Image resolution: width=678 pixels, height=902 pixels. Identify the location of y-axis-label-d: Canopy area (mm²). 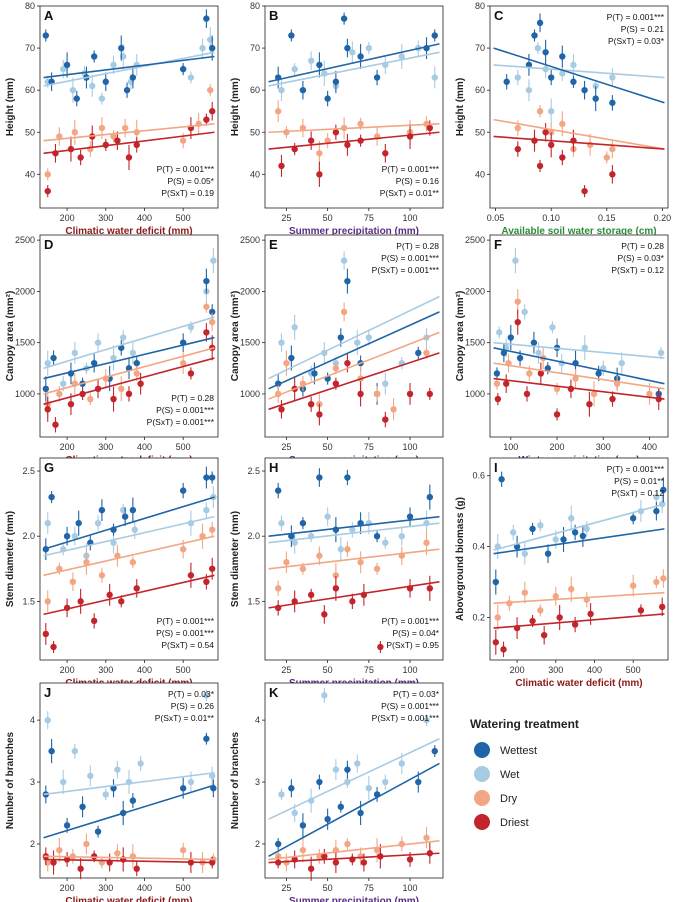
(10, 336).